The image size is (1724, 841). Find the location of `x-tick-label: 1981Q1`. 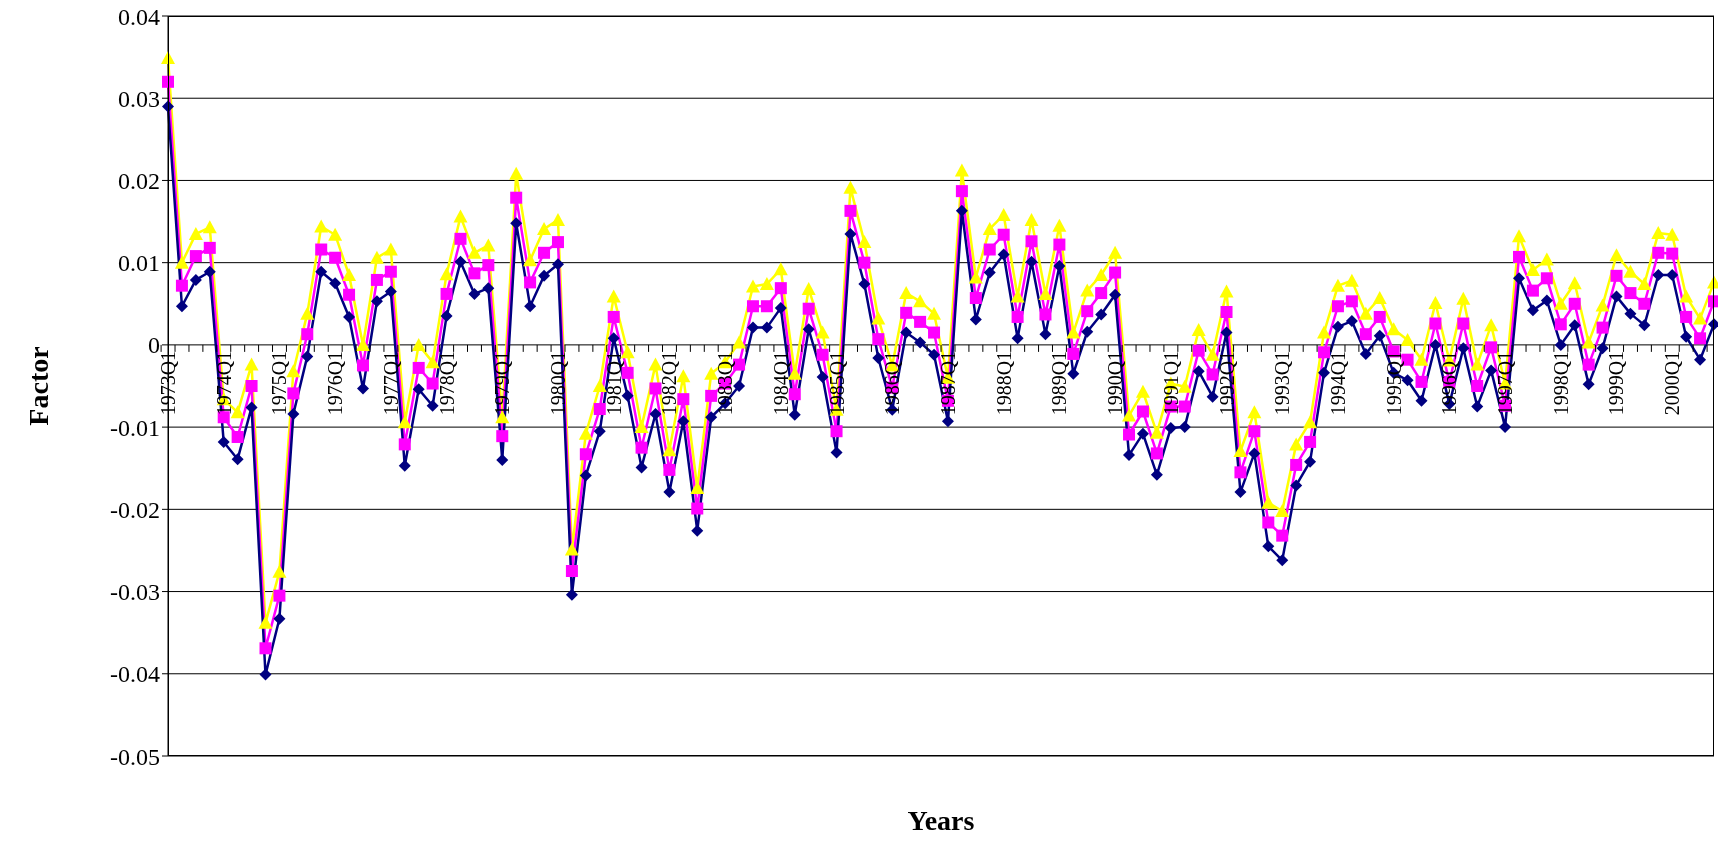

x-tick-label: 1981Q1 is located at coordinates (613, 383).